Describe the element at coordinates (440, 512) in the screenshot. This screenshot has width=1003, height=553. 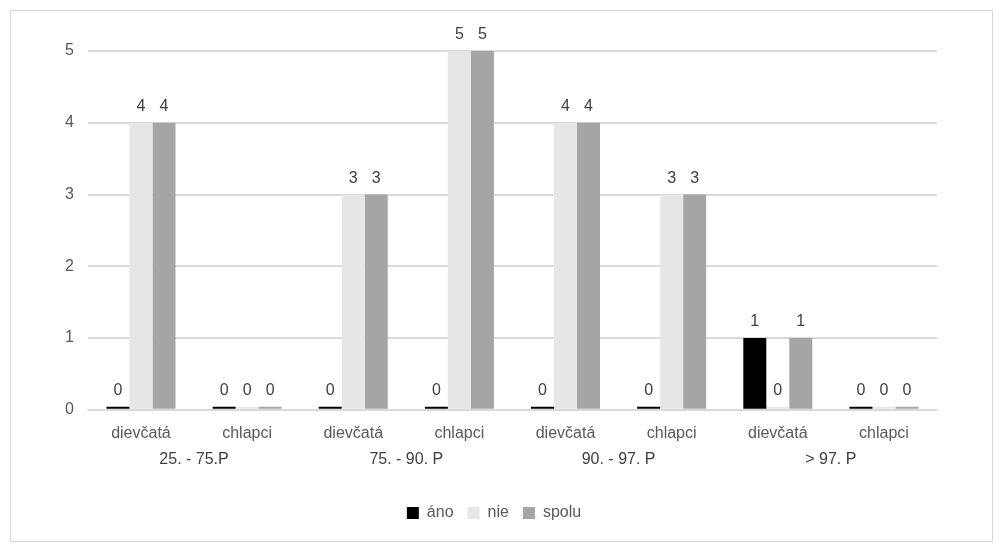
I see `legend-label: áno` at that location.